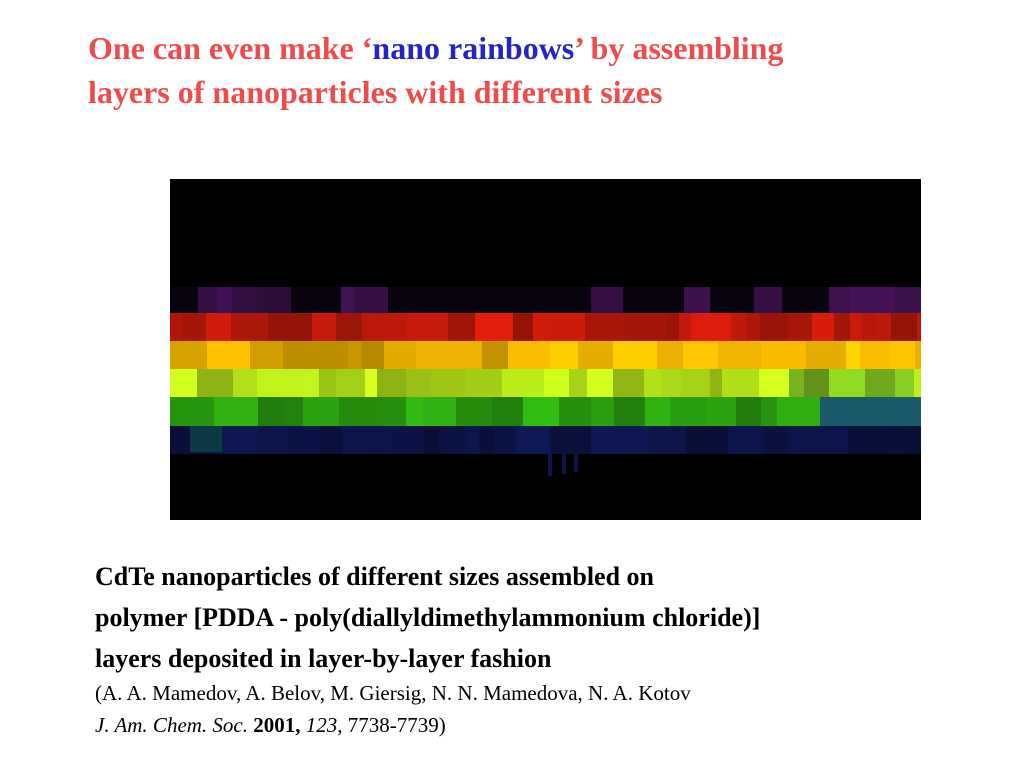  I want to click on citation-journal: J. Am. Chem. Soc., so click(171, 725).